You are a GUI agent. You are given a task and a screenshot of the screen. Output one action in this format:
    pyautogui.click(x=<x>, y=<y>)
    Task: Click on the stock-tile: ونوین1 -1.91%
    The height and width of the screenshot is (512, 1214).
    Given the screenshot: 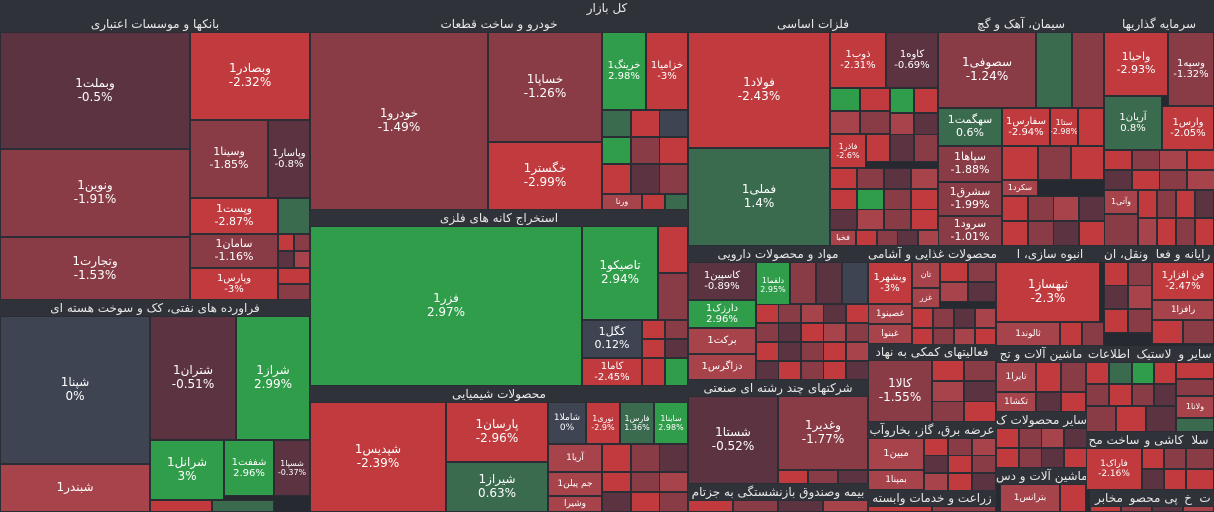 What is the action you would take?
    pyautogui.click(x=95, y=193)
    